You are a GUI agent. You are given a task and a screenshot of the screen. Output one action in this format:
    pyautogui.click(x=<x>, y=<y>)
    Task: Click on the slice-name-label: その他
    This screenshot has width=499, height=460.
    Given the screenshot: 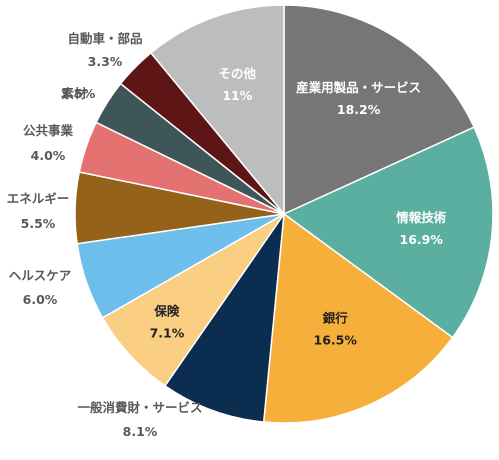 What is the action you would take?
    pyautogui.click(x=238, y=73)
    